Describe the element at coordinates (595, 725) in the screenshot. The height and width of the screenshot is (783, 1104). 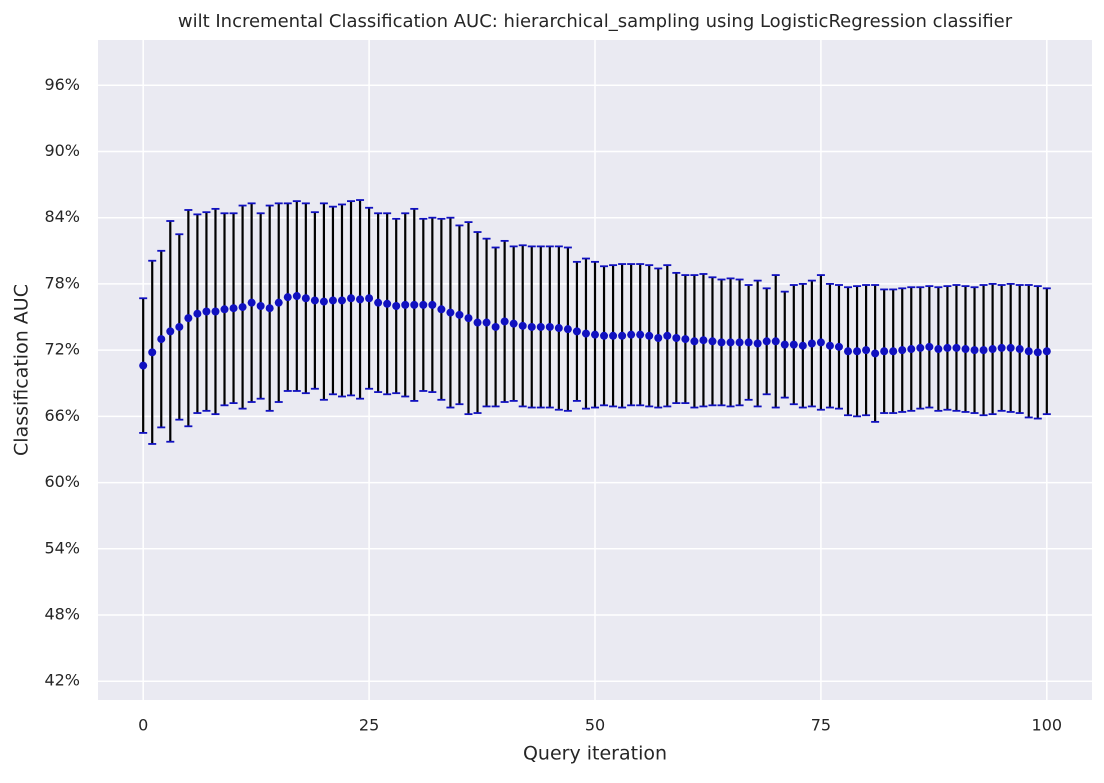
I see `x-tick-label: 50` at that location.